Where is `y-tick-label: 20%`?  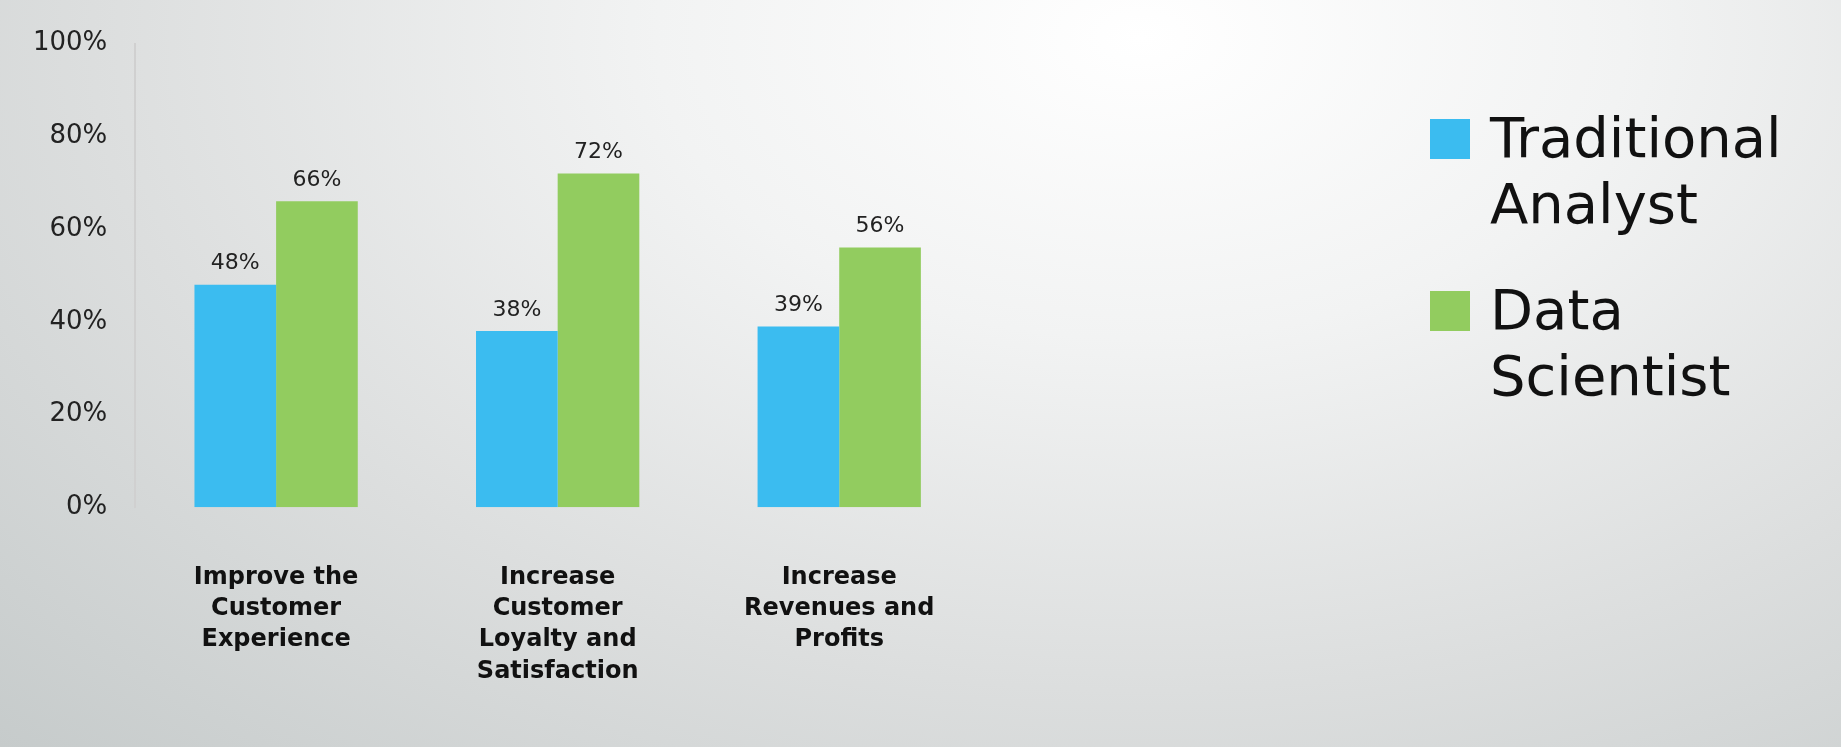
y-tick-label: 20% is located at coordinates (78, 412).